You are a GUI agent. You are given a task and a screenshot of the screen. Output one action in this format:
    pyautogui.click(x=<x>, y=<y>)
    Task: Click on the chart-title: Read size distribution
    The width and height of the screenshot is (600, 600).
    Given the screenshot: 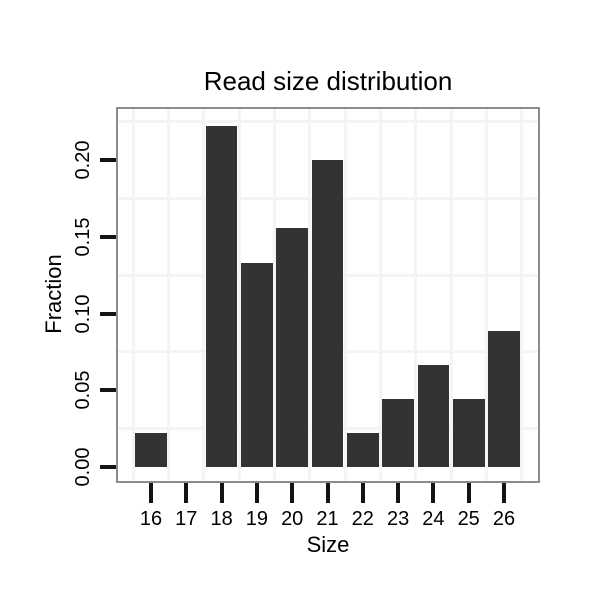 What is the action you would take?
    pyautogui.click(x=328, y=81)
    